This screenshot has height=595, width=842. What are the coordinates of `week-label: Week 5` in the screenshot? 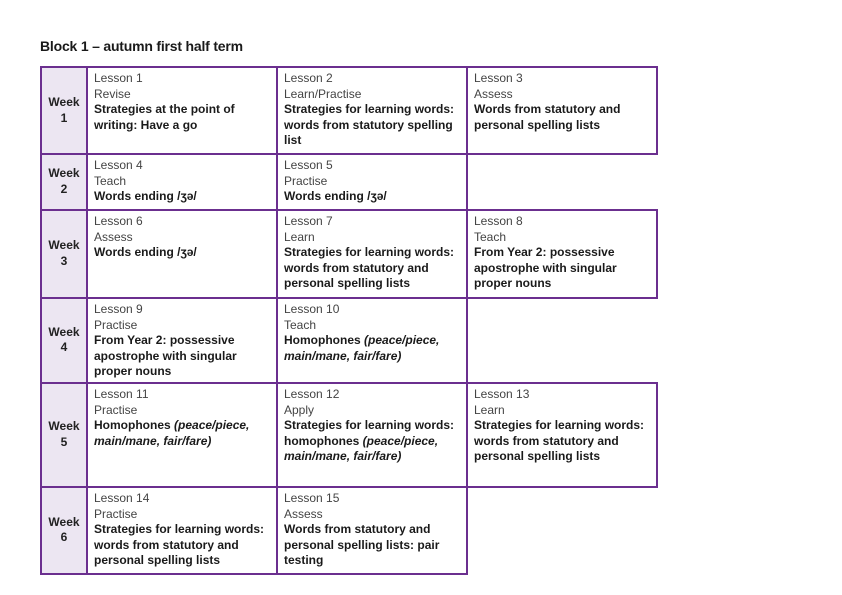 It's located at (64, 434).